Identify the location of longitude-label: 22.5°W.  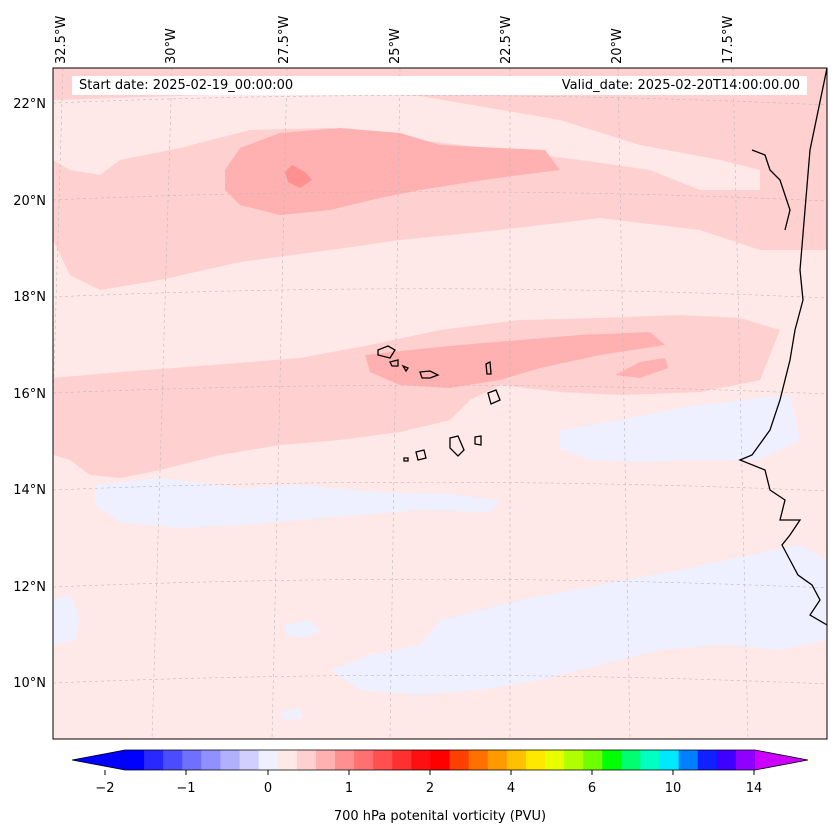
(506, 39).